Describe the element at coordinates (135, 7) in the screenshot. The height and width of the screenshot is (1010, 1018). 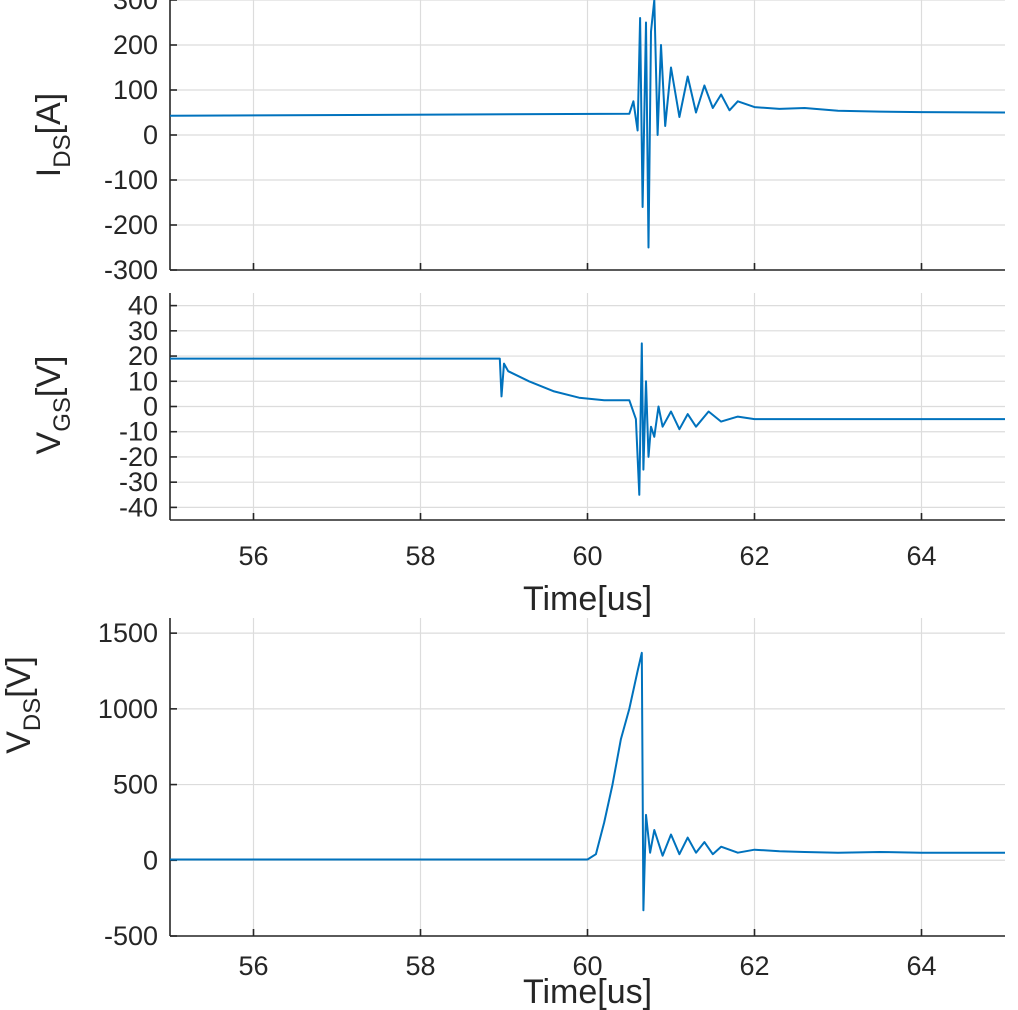
I see `y-tick-label: 300` at that location.